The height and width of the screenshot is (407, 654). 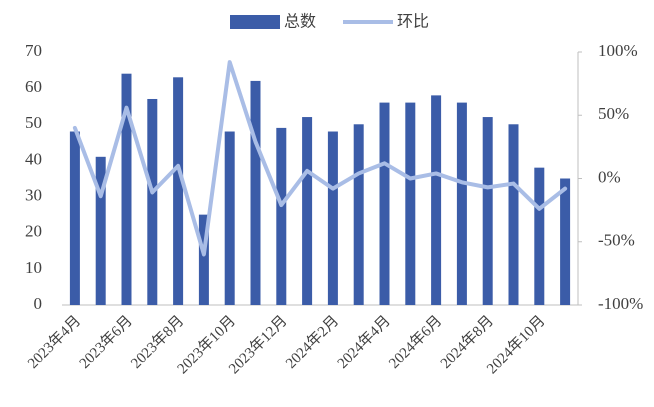 I want to click on y2-tick-label: -50%, so click(x=616, y=240).